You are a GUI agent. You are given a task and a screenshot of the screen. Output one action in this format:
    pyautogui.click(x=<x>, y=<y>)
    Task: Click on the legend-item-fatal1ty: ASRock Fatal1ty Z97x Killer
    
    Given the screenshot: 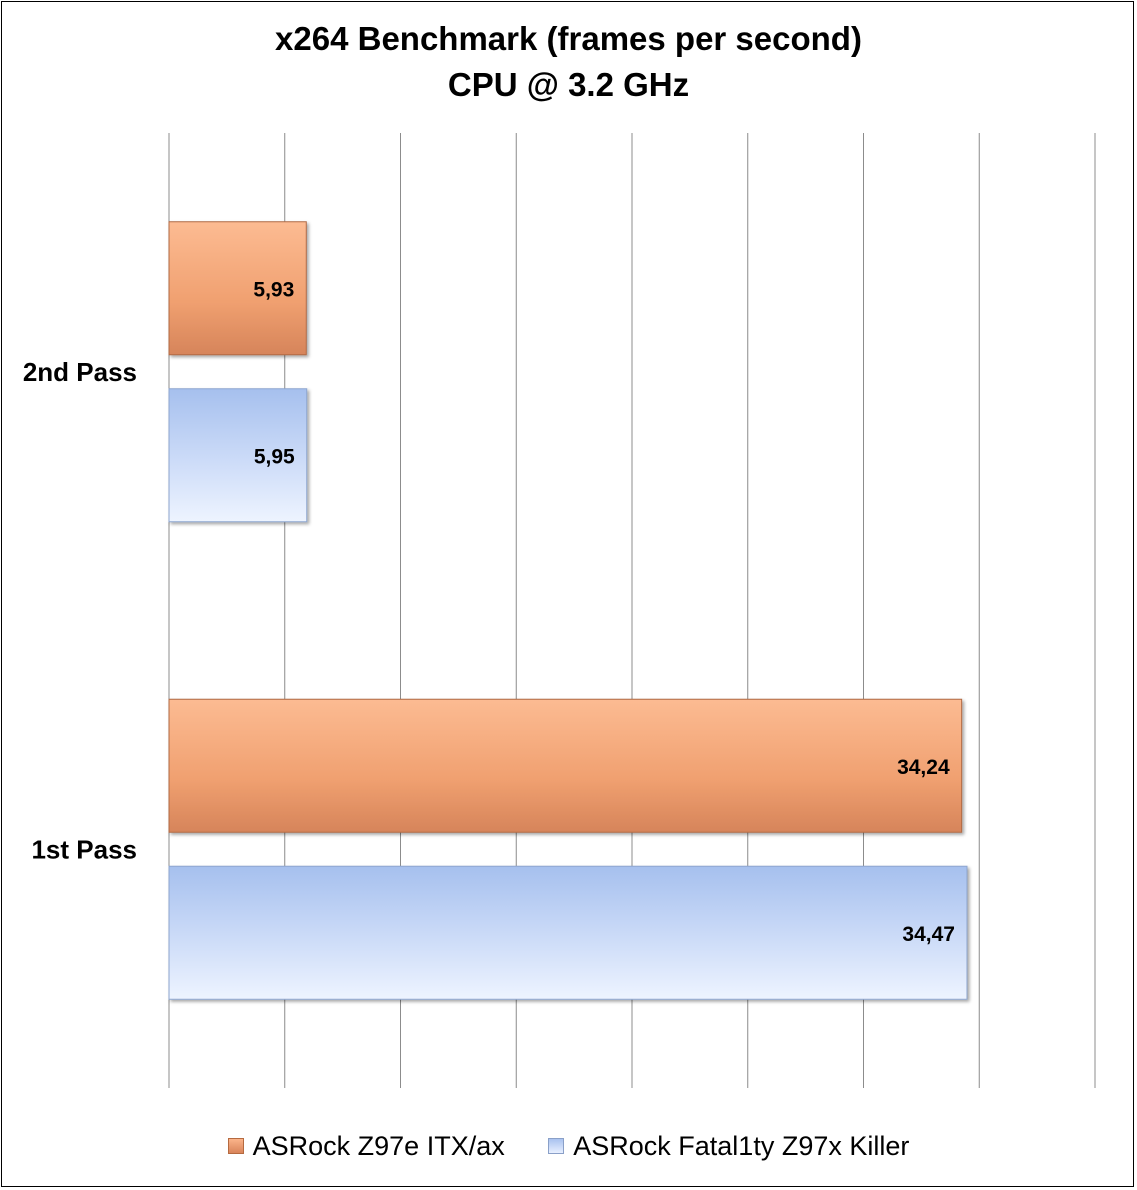 What is the action you would take?
    pyautogui.click(x=728, y=1146)
    